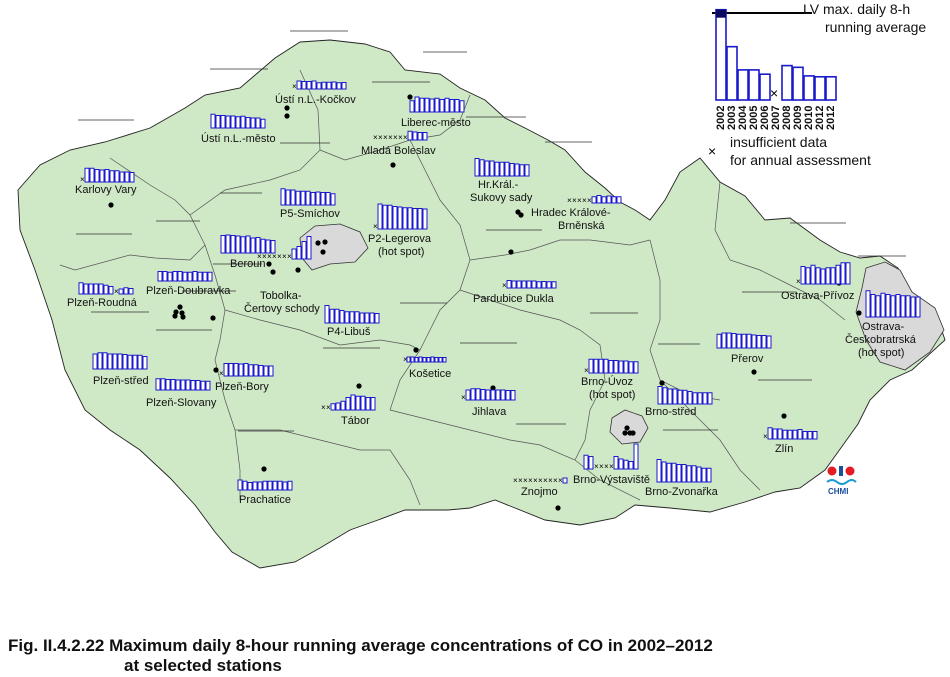  What do you see at coordinates (571, 219) in the screenshot?
I see `station-label: Hradec Králové-Brněnská` at bounding box center [571, 219].